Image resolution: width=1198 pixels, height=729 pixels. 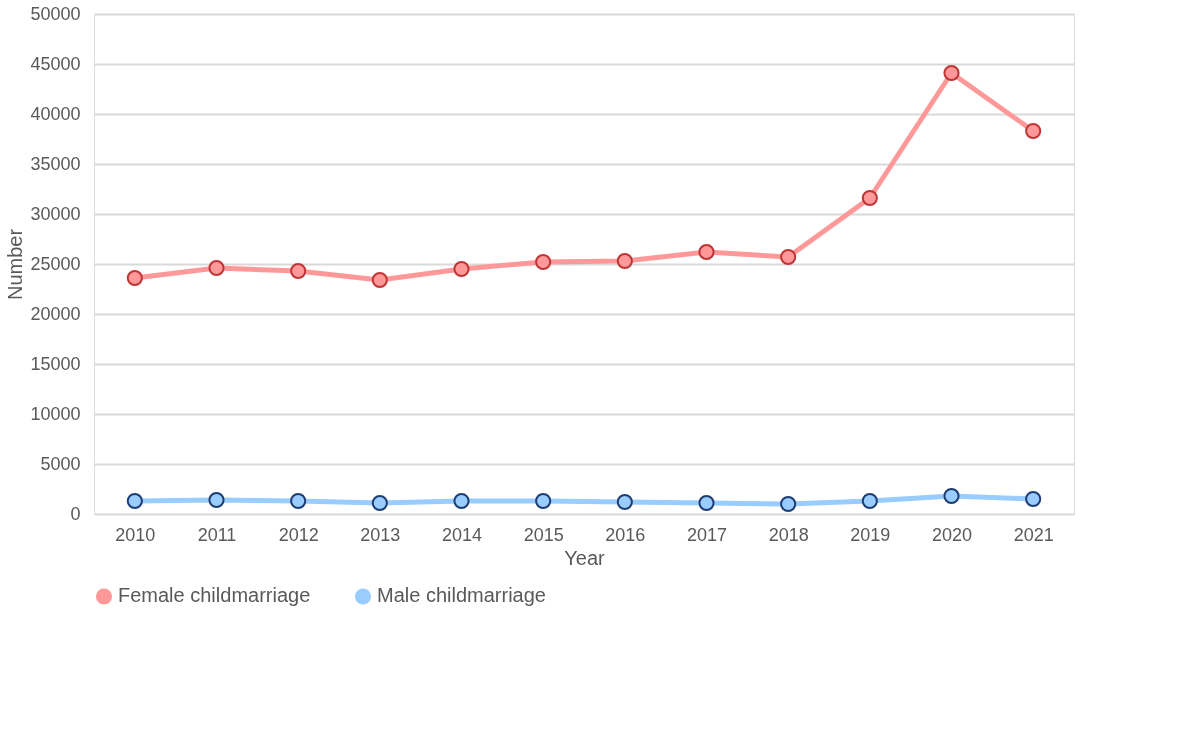 What do you see at coordinates (15, 264) in the screenshot?
I see `y-axis-title: Number` at bounding box center [15, 264].